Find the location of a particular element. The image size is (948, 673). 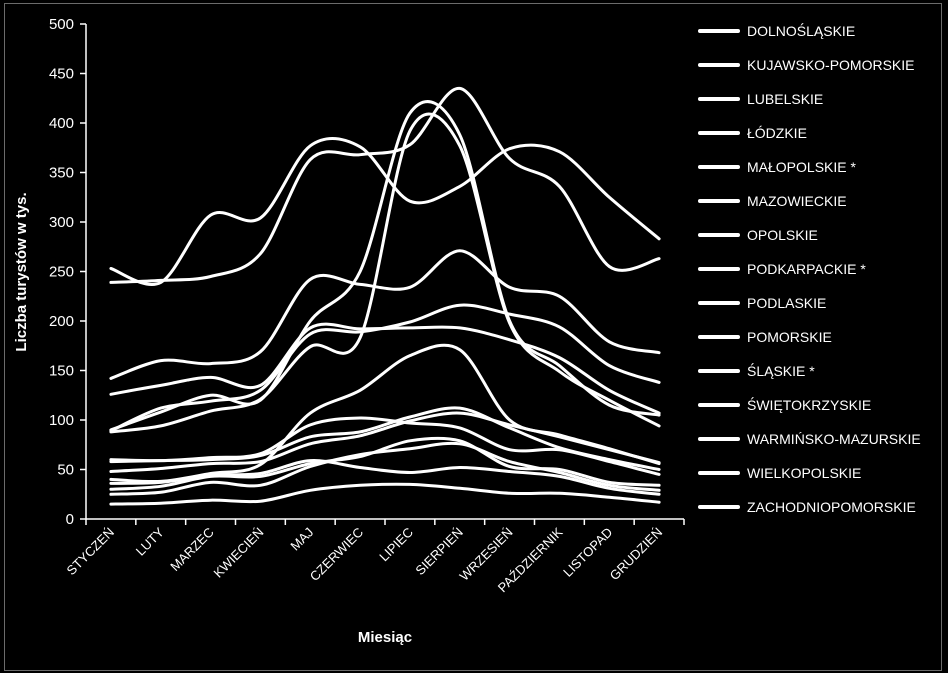

x-tick-label: SIERPIEŃ is located at coordinates (439, 552).